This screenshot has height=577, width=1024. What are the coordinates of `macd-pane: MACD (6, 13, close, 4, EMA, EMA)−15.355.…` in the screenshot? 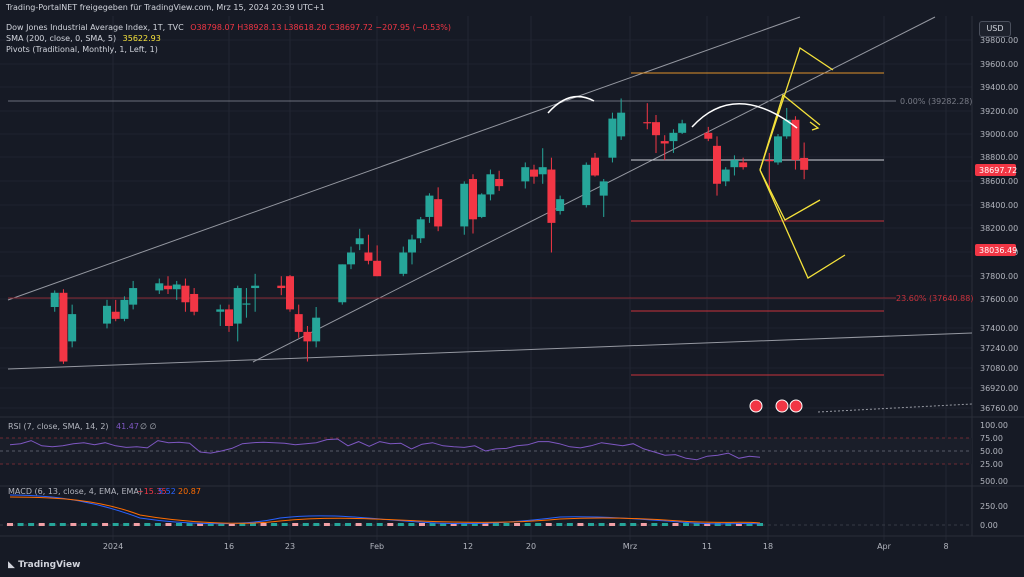 It's located at (504, 503).